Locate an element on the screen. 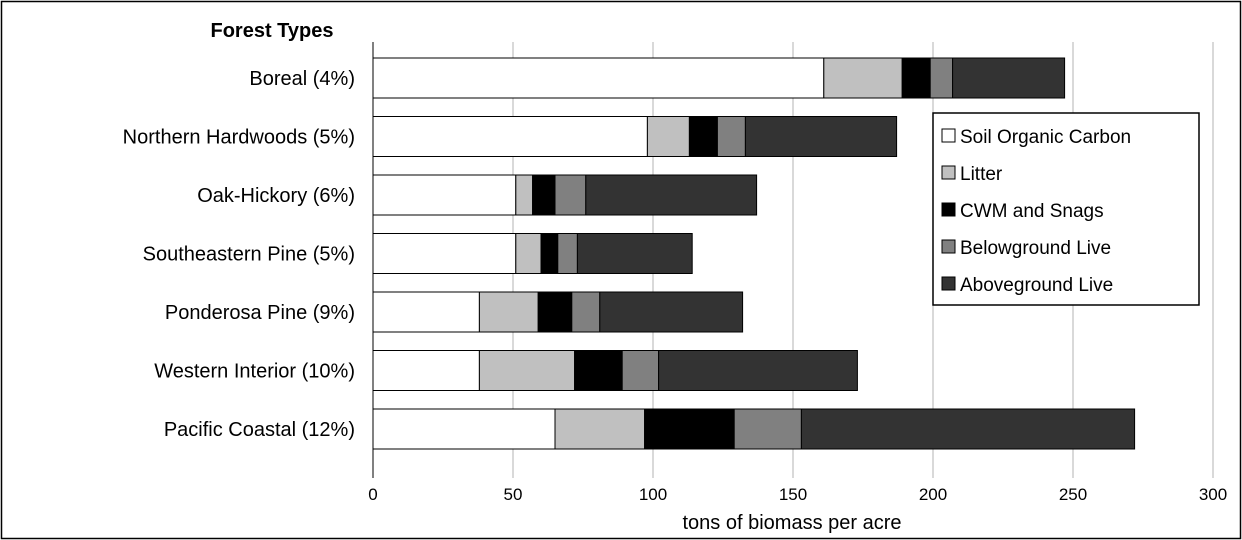 Image resolution: width=1242 pixels, height=540 pixels. legend-label: Soil Organic Carbon is located at coordinates (1045, 137).